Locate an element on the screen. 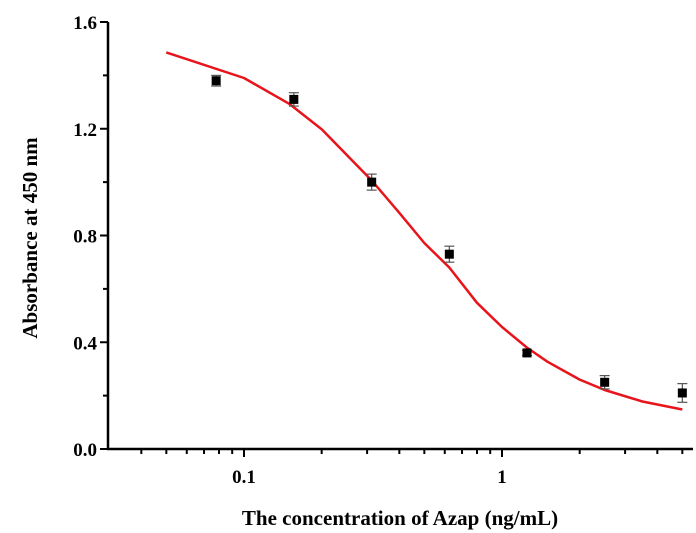 The image size is (696, 533). y-tick-label: 0.0 is located at coordinates (85, 450).